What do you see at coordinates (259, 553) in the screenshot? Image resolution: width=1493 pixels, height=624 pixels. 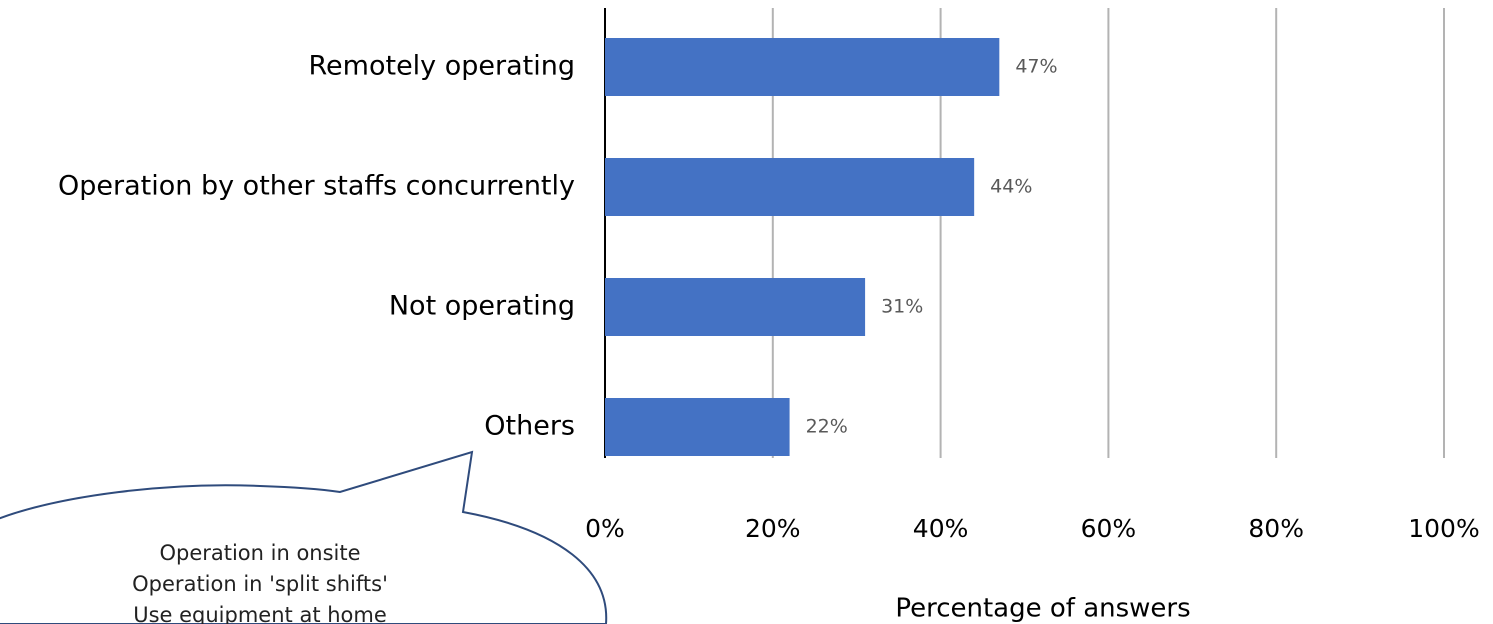 I see `annotation-line: Operation in onsite` at bounding box center [259, 553].